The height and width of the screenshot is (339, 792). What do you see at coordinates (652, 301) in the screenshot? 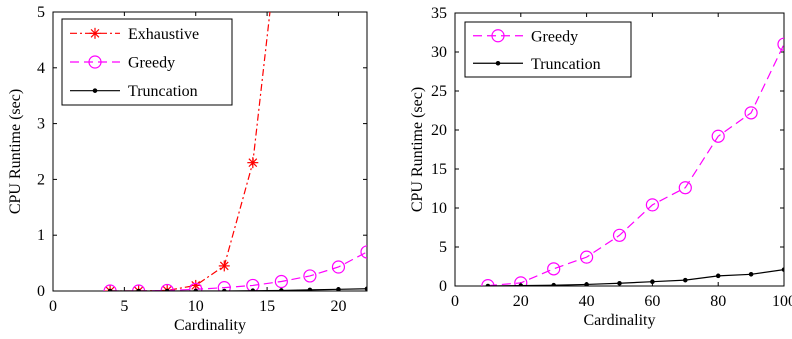
I see `x-tick-label: 60` at bounding box center [652, 301].